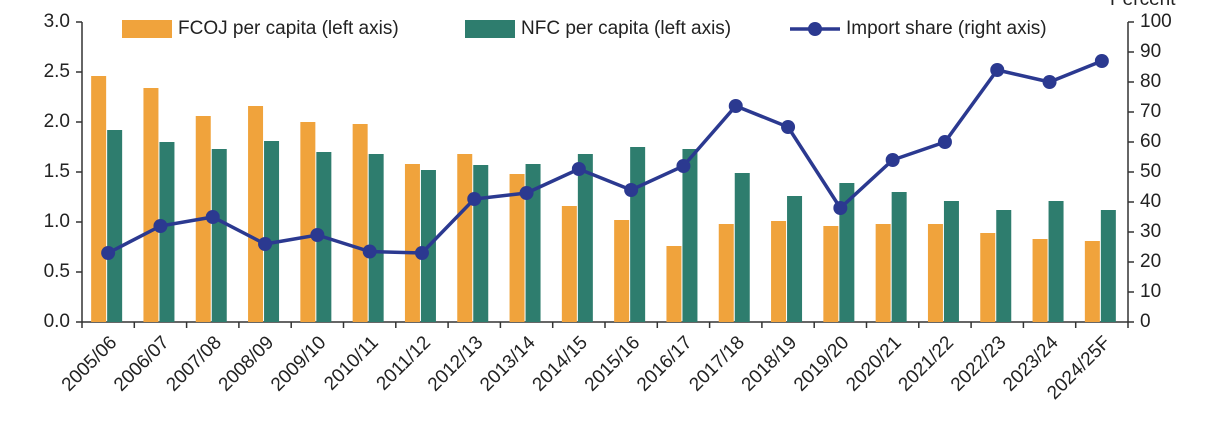  Describe the element at coordinates (57, 121) in the screenshot. I see `y-tick-label: 2.0` at that location.